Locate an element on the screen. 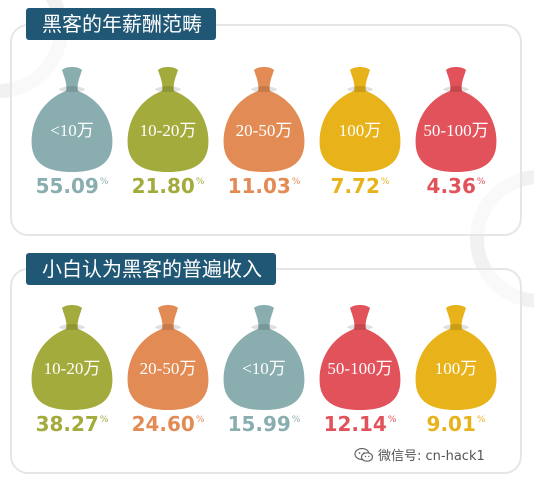 The height and width of the screenshot is (483, 534). bag-percentage: 4.36% is located at coordinates (456, 186).